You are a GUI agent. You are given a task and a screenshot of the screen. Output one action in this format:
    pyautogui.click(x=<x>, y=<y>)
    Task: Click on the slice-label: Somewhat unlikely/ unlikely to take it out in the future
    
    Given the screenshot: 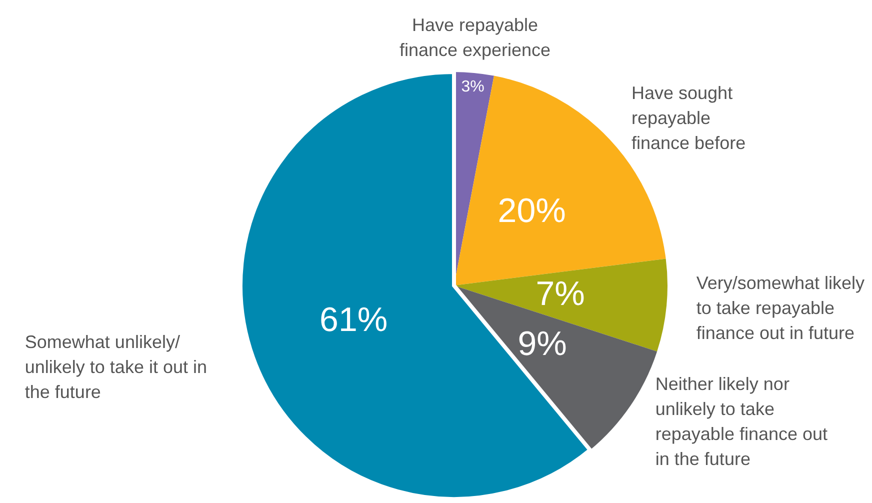 What is the action you would take?
    pyautogui.click(x=116, y=367)
    